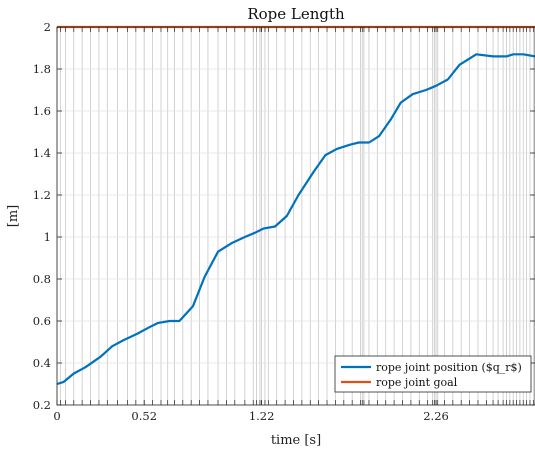 The height and width of the screenshot is (452, 535). I want to click on y-tick-label: 1, so click(47, 237).